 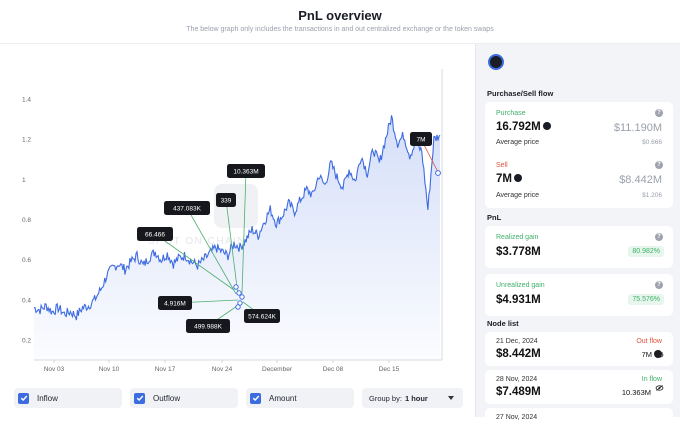 What do you see at coordinates (517, 341) in the screenshot?
I see `node-date: 21 Dec, 2024` at bounding box center [517, 341].